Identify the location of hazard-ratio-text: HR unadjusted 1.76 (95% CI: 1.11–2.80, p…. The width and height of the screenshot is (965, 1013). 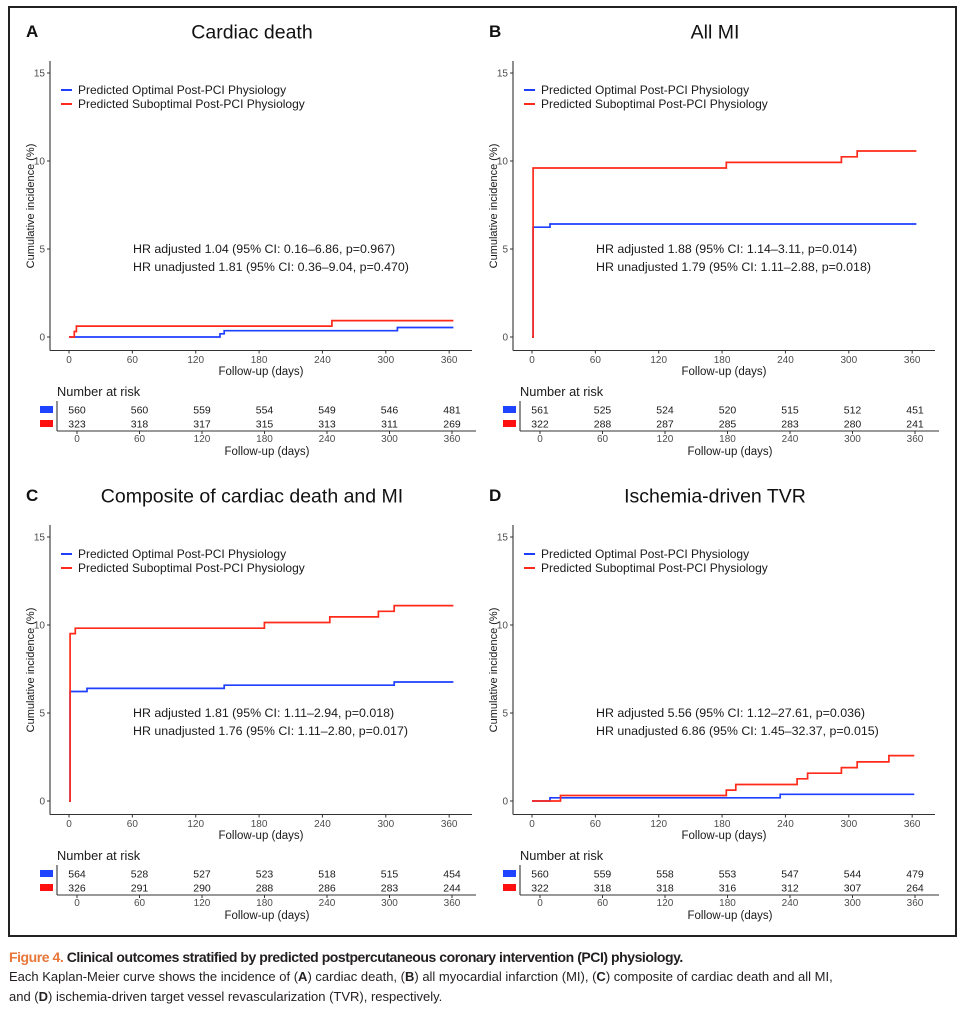
(270, 731).